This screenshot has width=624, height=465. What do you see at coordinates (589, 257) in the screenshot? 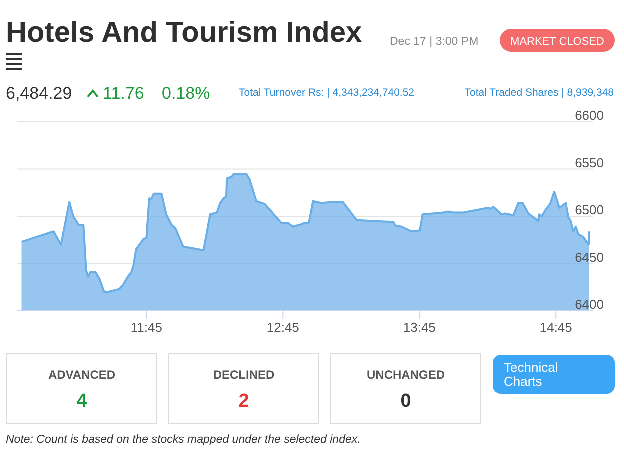
I see `y-tick-label: 6450` at bounding box center [589, 257].